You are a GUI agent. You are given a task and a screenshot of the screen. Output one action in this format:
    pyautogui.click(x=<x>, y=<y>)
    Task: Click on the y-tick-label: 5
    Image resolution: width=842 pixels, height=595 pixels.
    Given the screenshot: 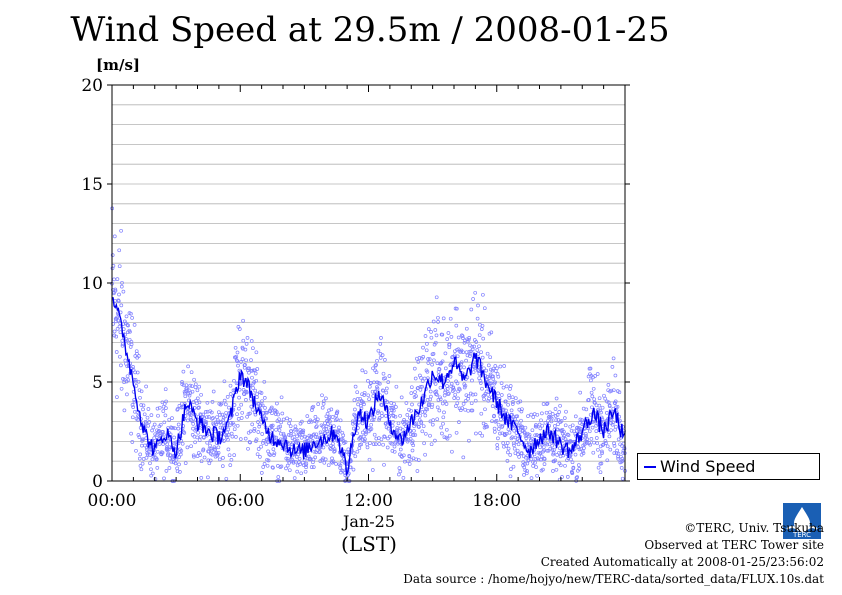 What is the action you would take?
    pyautogui.click(x=97, y=383)
    